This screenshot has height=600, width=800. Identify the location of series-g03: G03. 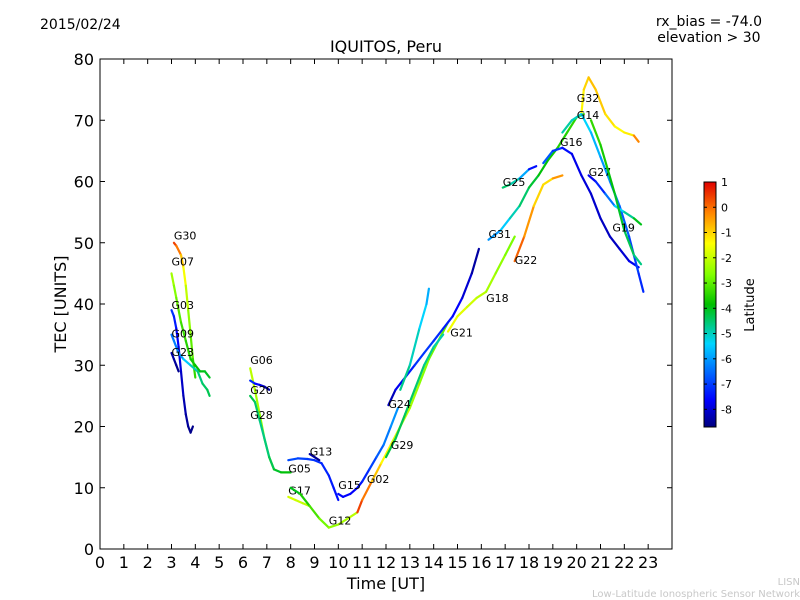
(182, 366).